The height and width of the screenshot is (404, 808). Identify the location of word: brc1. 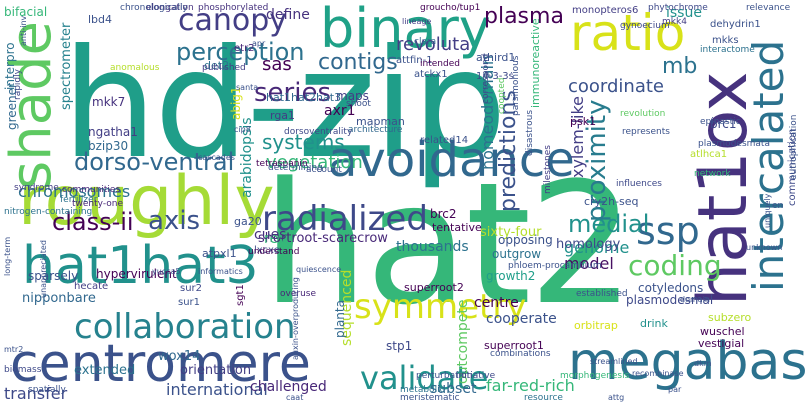
(723, 124).